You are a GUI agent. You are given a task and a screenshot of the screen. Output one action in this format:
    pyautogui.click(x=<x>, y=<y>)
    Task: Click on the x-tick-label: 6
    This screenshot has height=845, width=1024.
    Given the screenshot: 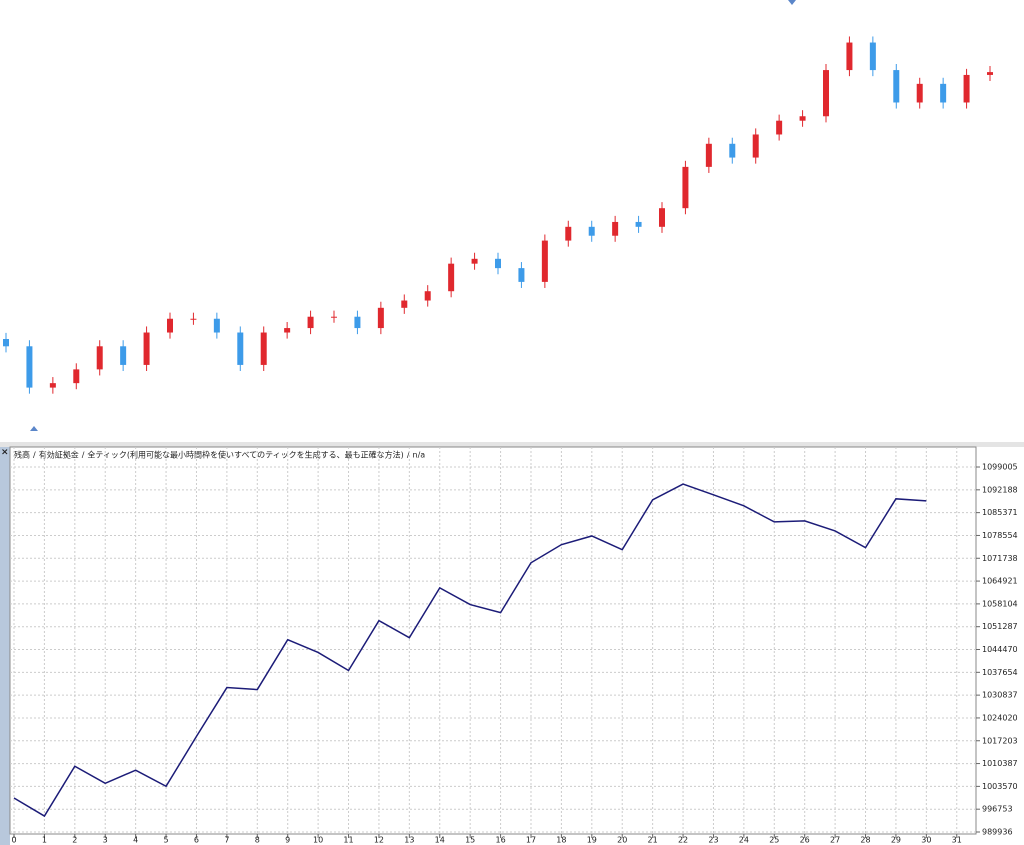 What is the action you would take?
    pyautogui.click(x=196, y=840)
    